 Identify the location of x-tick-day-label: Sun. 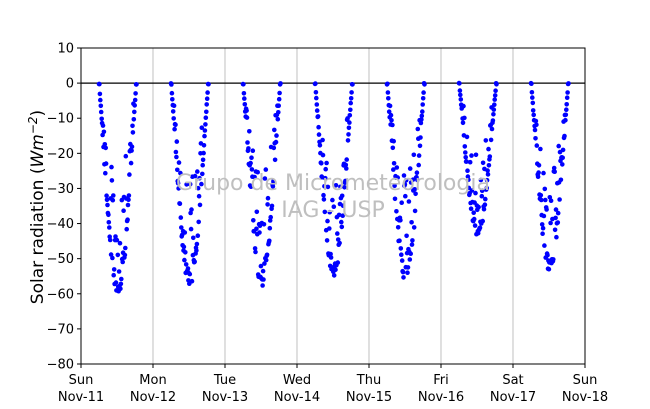
(81, 380).